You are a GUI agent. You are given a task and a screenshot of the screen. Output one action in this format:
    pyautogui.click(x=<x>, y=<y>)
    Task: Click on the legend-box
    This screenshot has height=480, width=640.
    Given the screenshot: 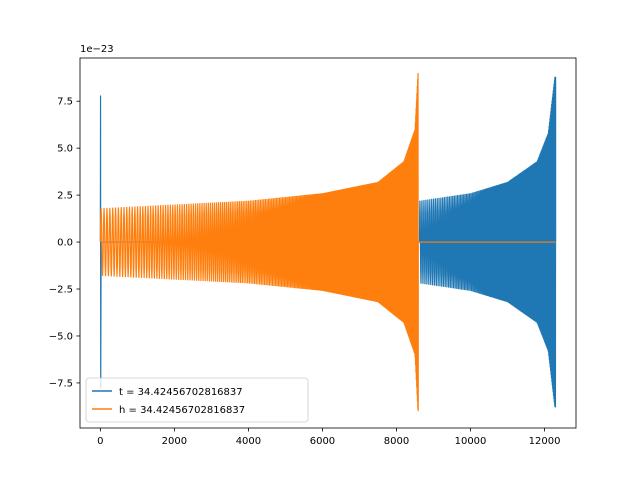 What is the action you would take?
    pyautogui.click(x=197, y=400)
    